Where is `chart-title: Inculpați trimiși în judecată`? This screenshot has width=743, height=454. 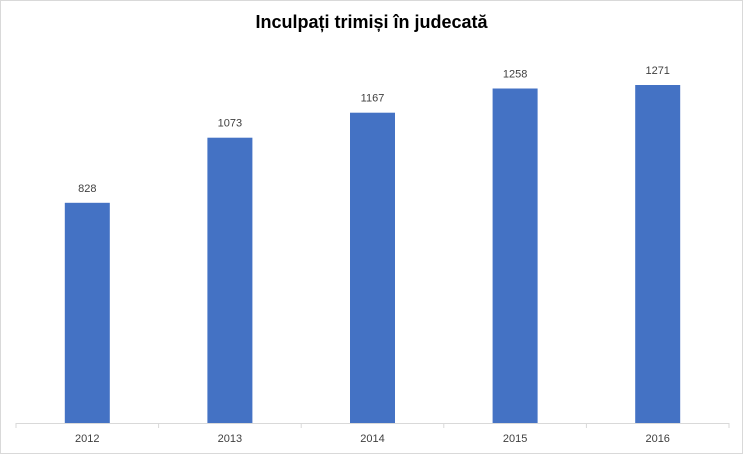
chart-title: Inculpați trimiși în judecată is located at coordinates (371, 22).